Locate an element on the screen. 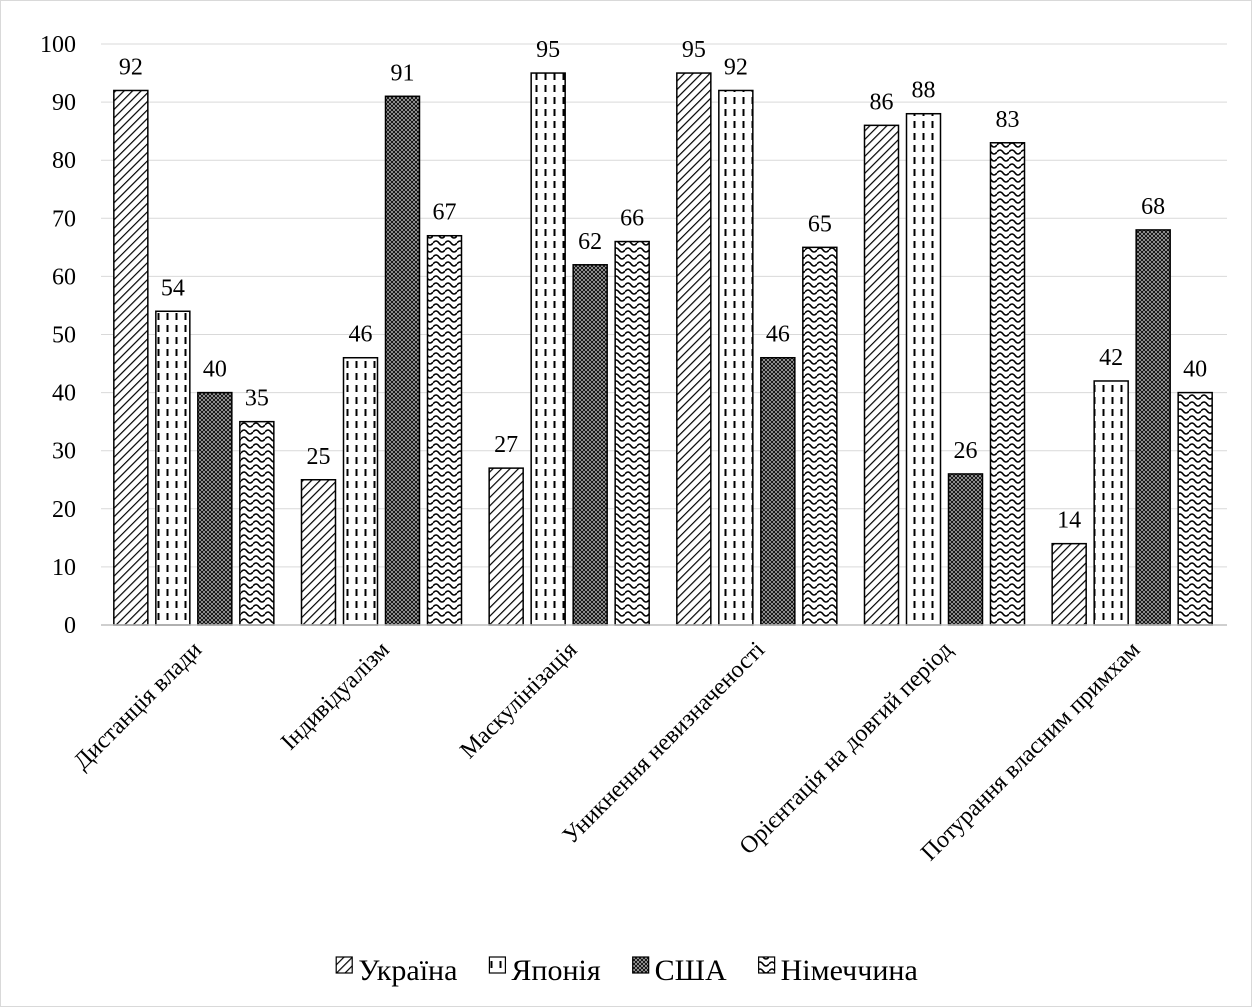  y-tick-label: 30 is located at coordinates (64, 452).